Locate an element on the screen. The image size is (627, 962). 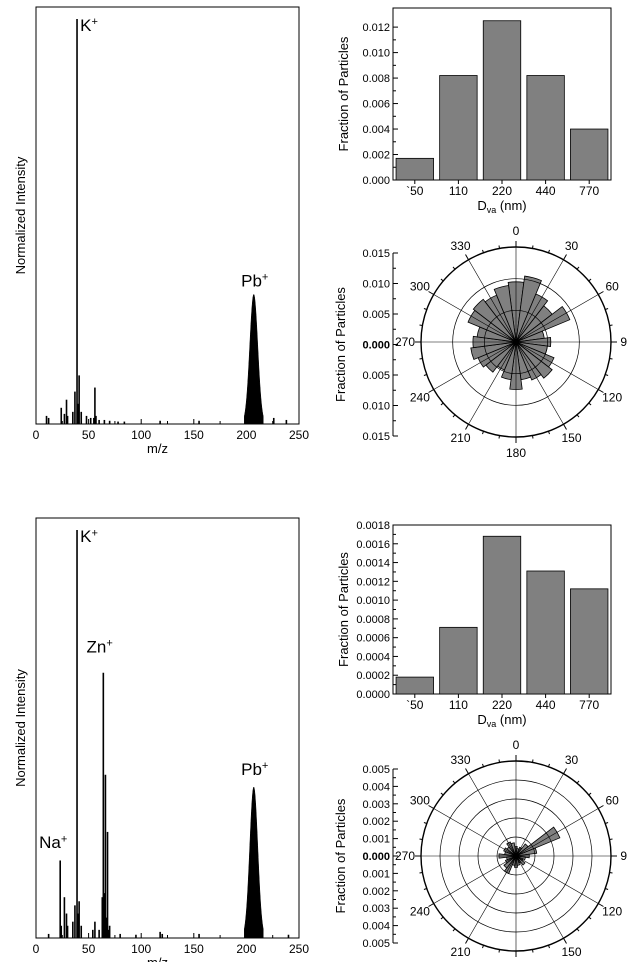
radial-tick-label: 0.001 is located at coordinates (376, 874).